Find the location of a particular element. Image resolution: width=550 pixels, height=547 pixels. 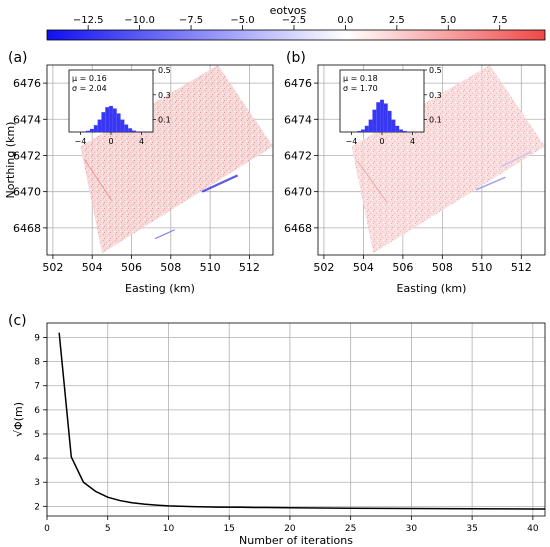

inset-b-x-ticks: −4 0 4 is located at coordinates (380, 139).